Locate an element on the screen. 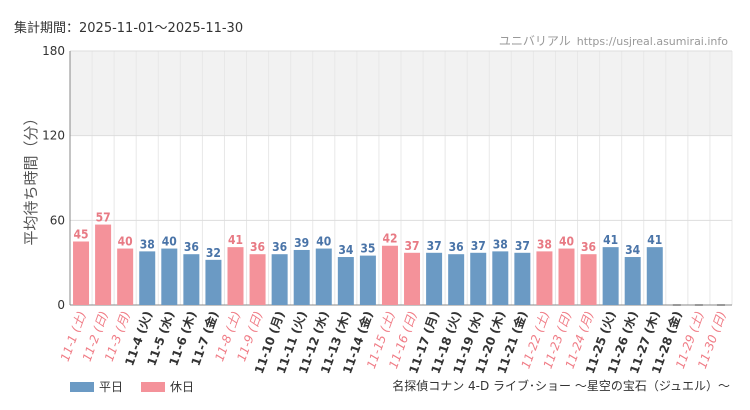  y-tick-label: 60 is located at coordinates (57, 220).